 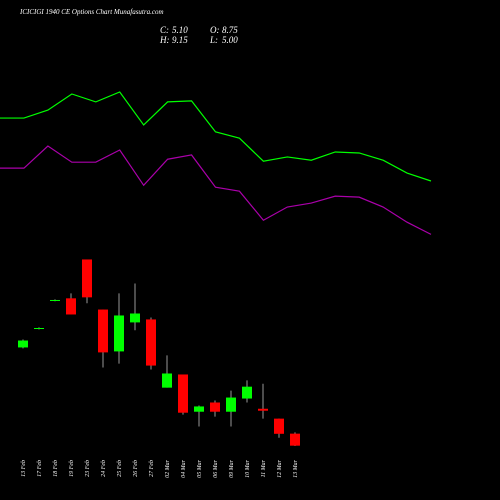 I want to click on x-tick-label: 25 Feb, so click(x=120, y=468).